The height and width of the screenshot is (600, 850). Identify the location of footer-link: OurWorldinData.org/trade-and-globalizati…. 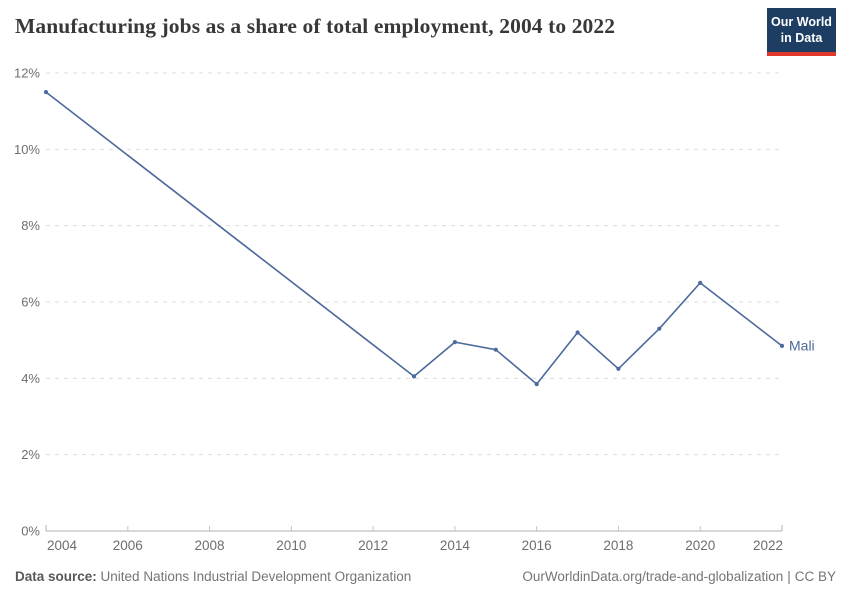
(653, 576).